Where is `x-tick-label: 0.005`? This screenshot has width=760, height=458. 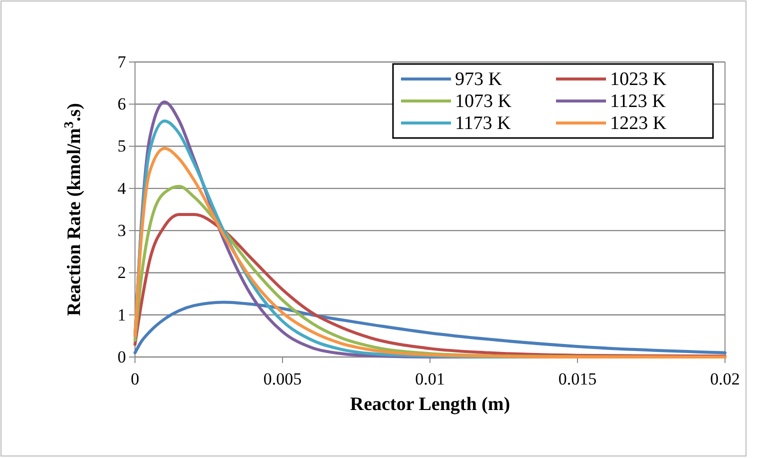
x-tick-label: 0.005 is located at coordinates (282, 379).